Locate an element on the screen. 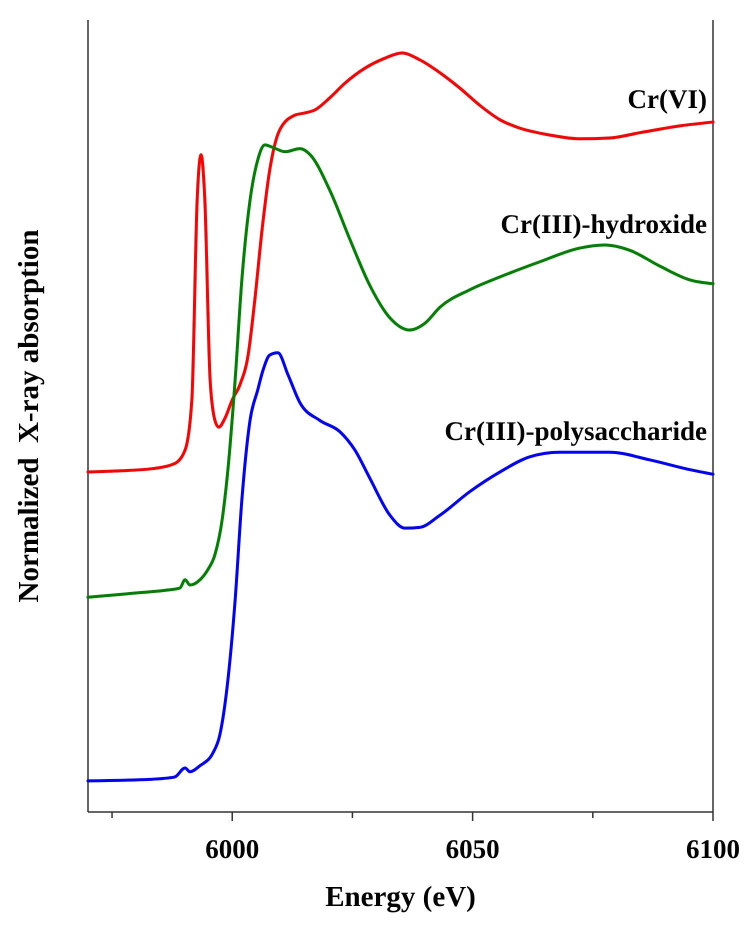 Image resolution: width=754 pixels, height=929 pixels. series-label: Cr(III)-hydroxide is located at coordinates (604, 224).